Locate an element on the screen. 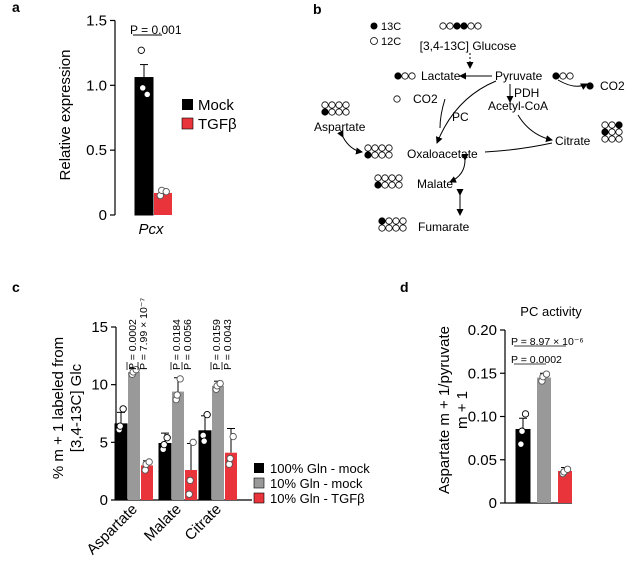 The width and height of the screenshot is (641, 564). y-tick-label: 10 is located at coordinates (99, 385).